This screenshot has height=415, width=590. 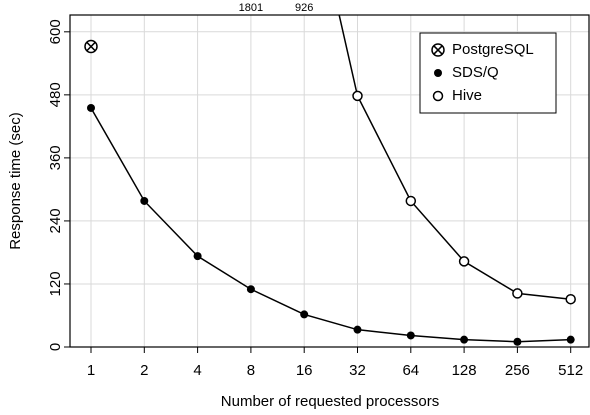 What do you see at coordinates (304, 370) in the screenshot?
I see `x-tick-label: 16` at bounding box center [304, 370].